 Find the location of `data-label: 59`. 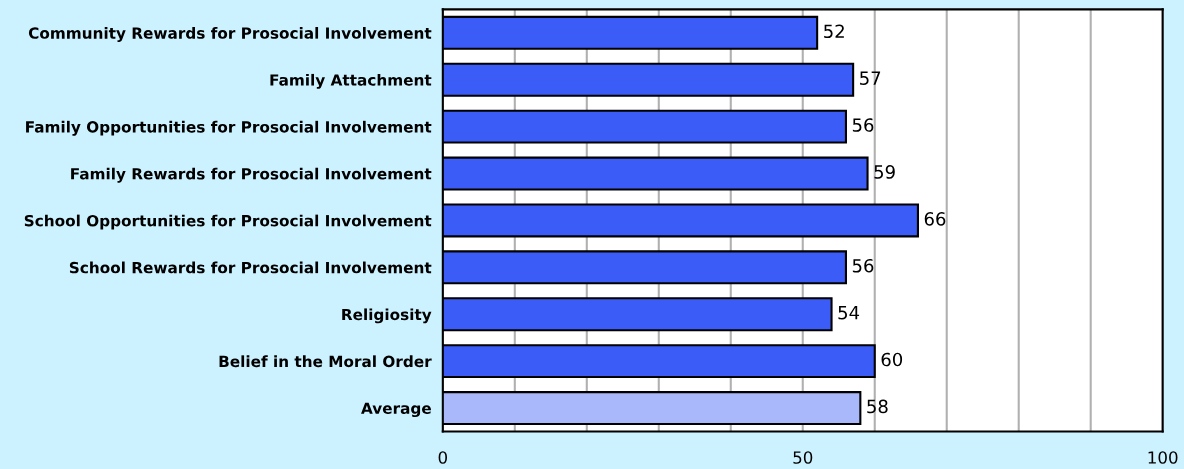

data-label: 59 is located at coordinates (884, 172).